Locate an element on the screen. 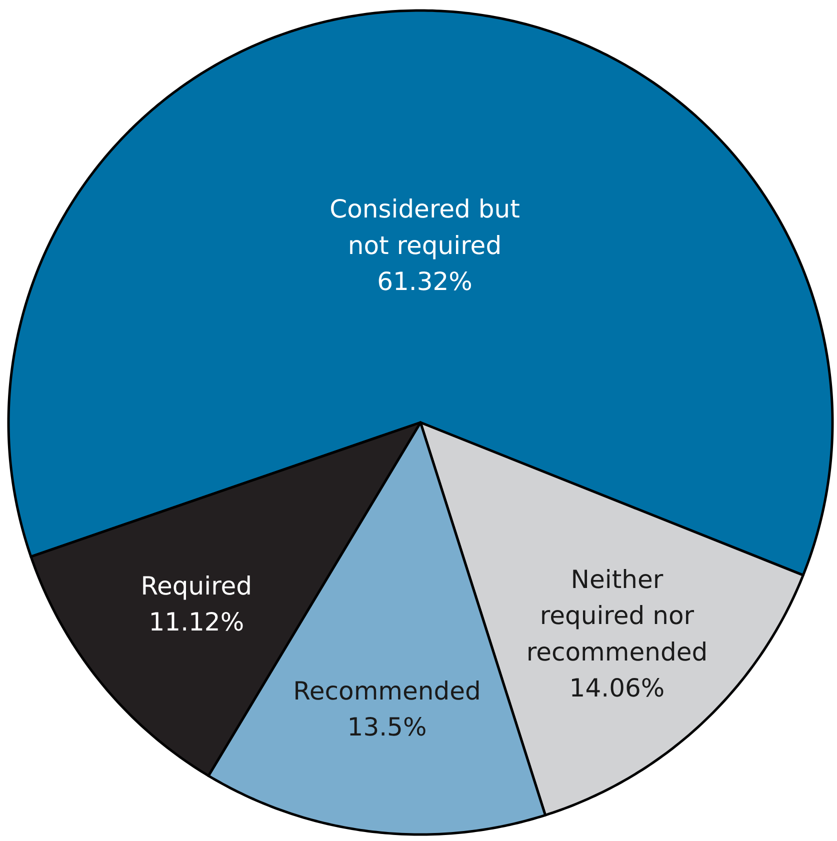 This screenshot has width=837, height=841. data-label: 13.5% is located at coordinates (387, 727).